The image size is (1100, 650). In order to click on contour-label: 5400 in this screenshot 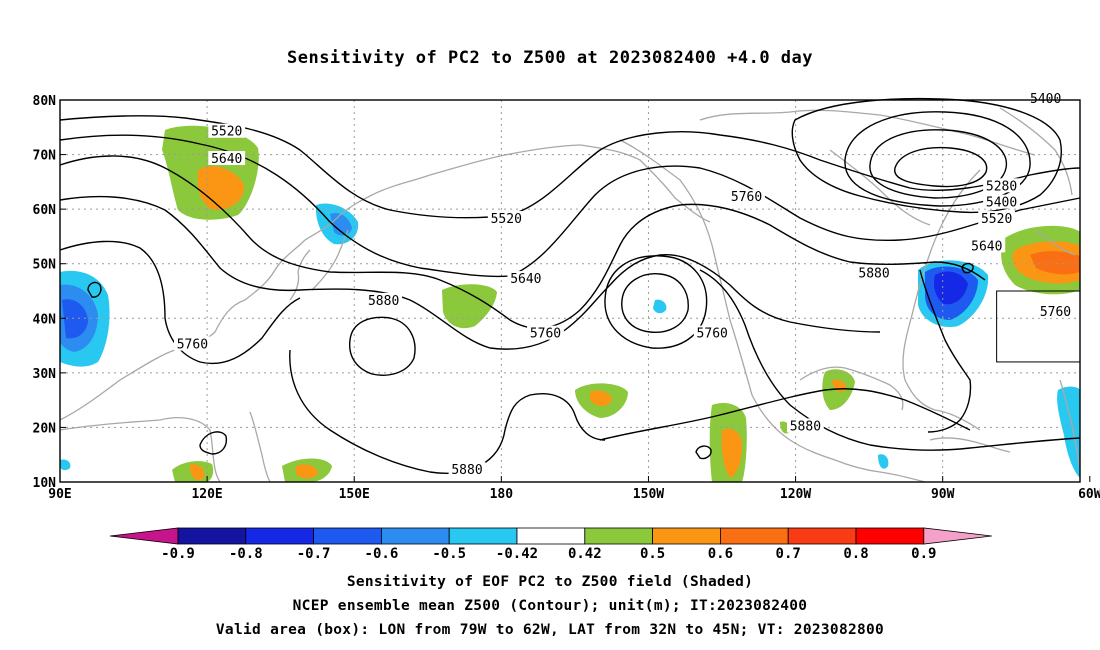, I will do `click(1001, 203)`.